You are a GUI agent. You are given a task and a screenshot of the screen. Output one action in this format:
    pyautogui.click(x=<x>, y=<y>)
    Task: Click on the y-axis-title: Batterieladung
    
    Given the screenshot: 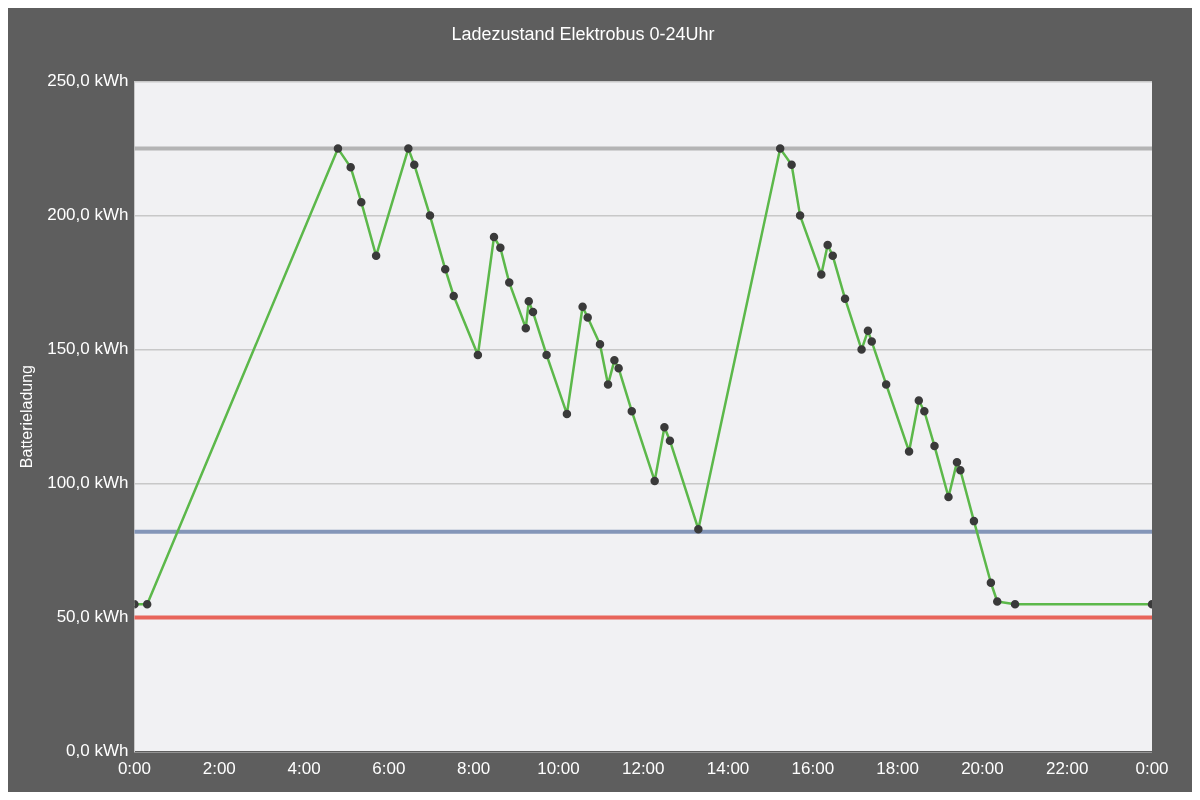 What is the action you would take?
    pyautogui.click(x=27, y=417)
    